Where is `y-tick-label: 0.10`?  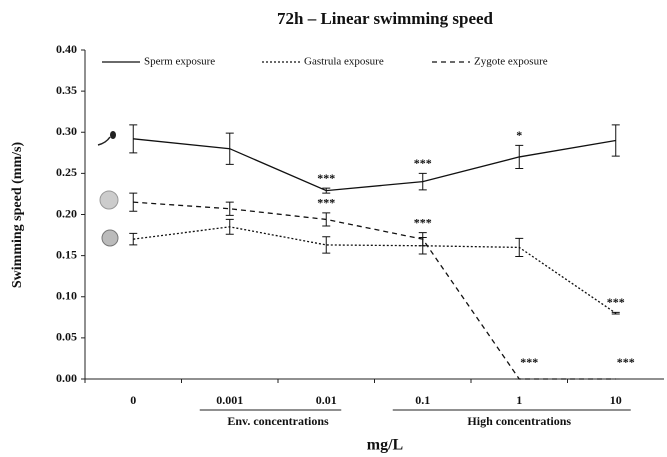
y-tick-label: 0.10 is located at coordinates (66, 296).